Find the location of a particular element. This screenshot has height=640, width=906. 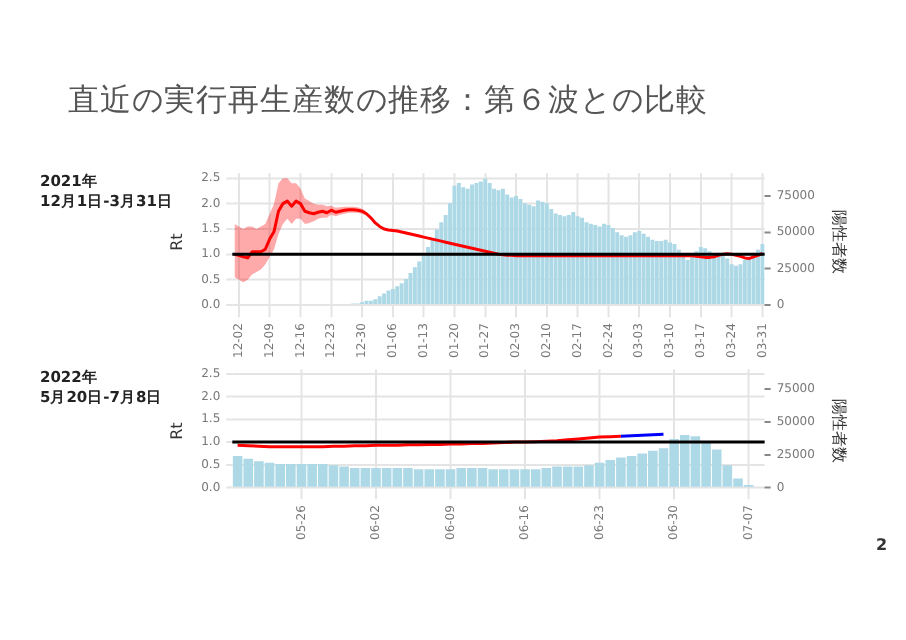

chart-title: 直近の実行再生産数の推移：第６波との比較 is located at coordinates (388, 101).